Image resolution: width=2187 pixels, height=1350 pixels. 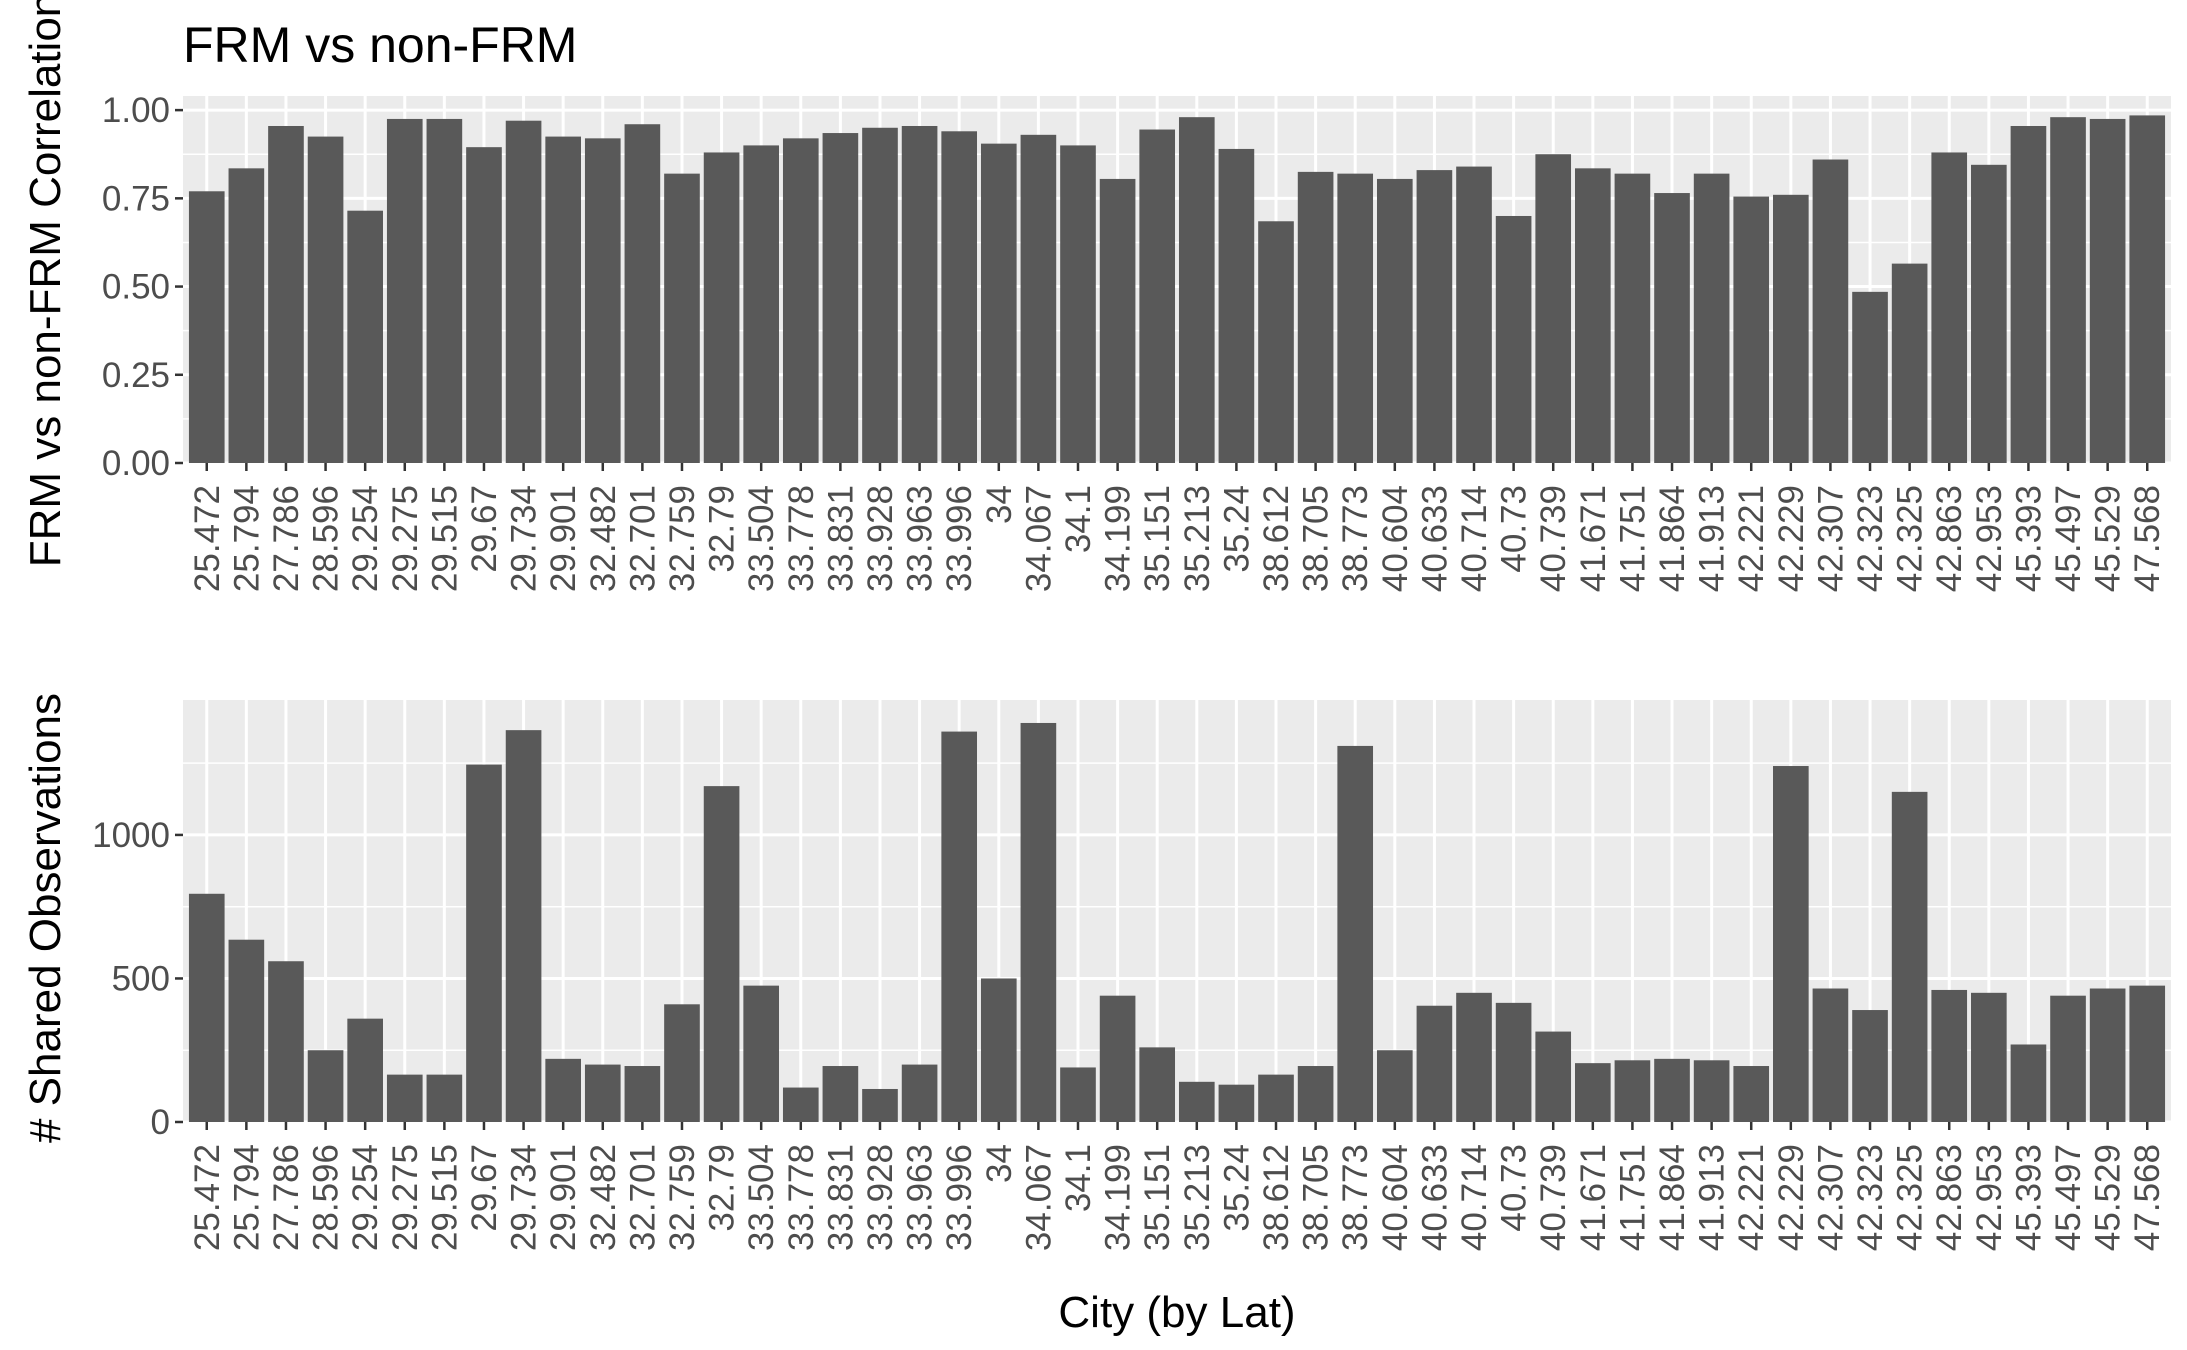 What do you see at coordinates (45, 918) in the screenshot?
I see `observations-y-axis-title: # Shared Observations` at bounding box center [45, 918].